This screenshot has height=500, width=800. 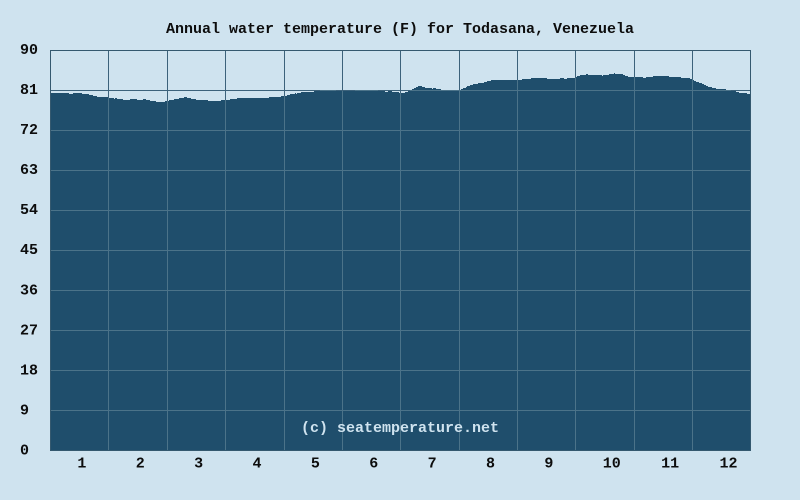 I want to click on svg-text: 72, so click(x=29, y=130).